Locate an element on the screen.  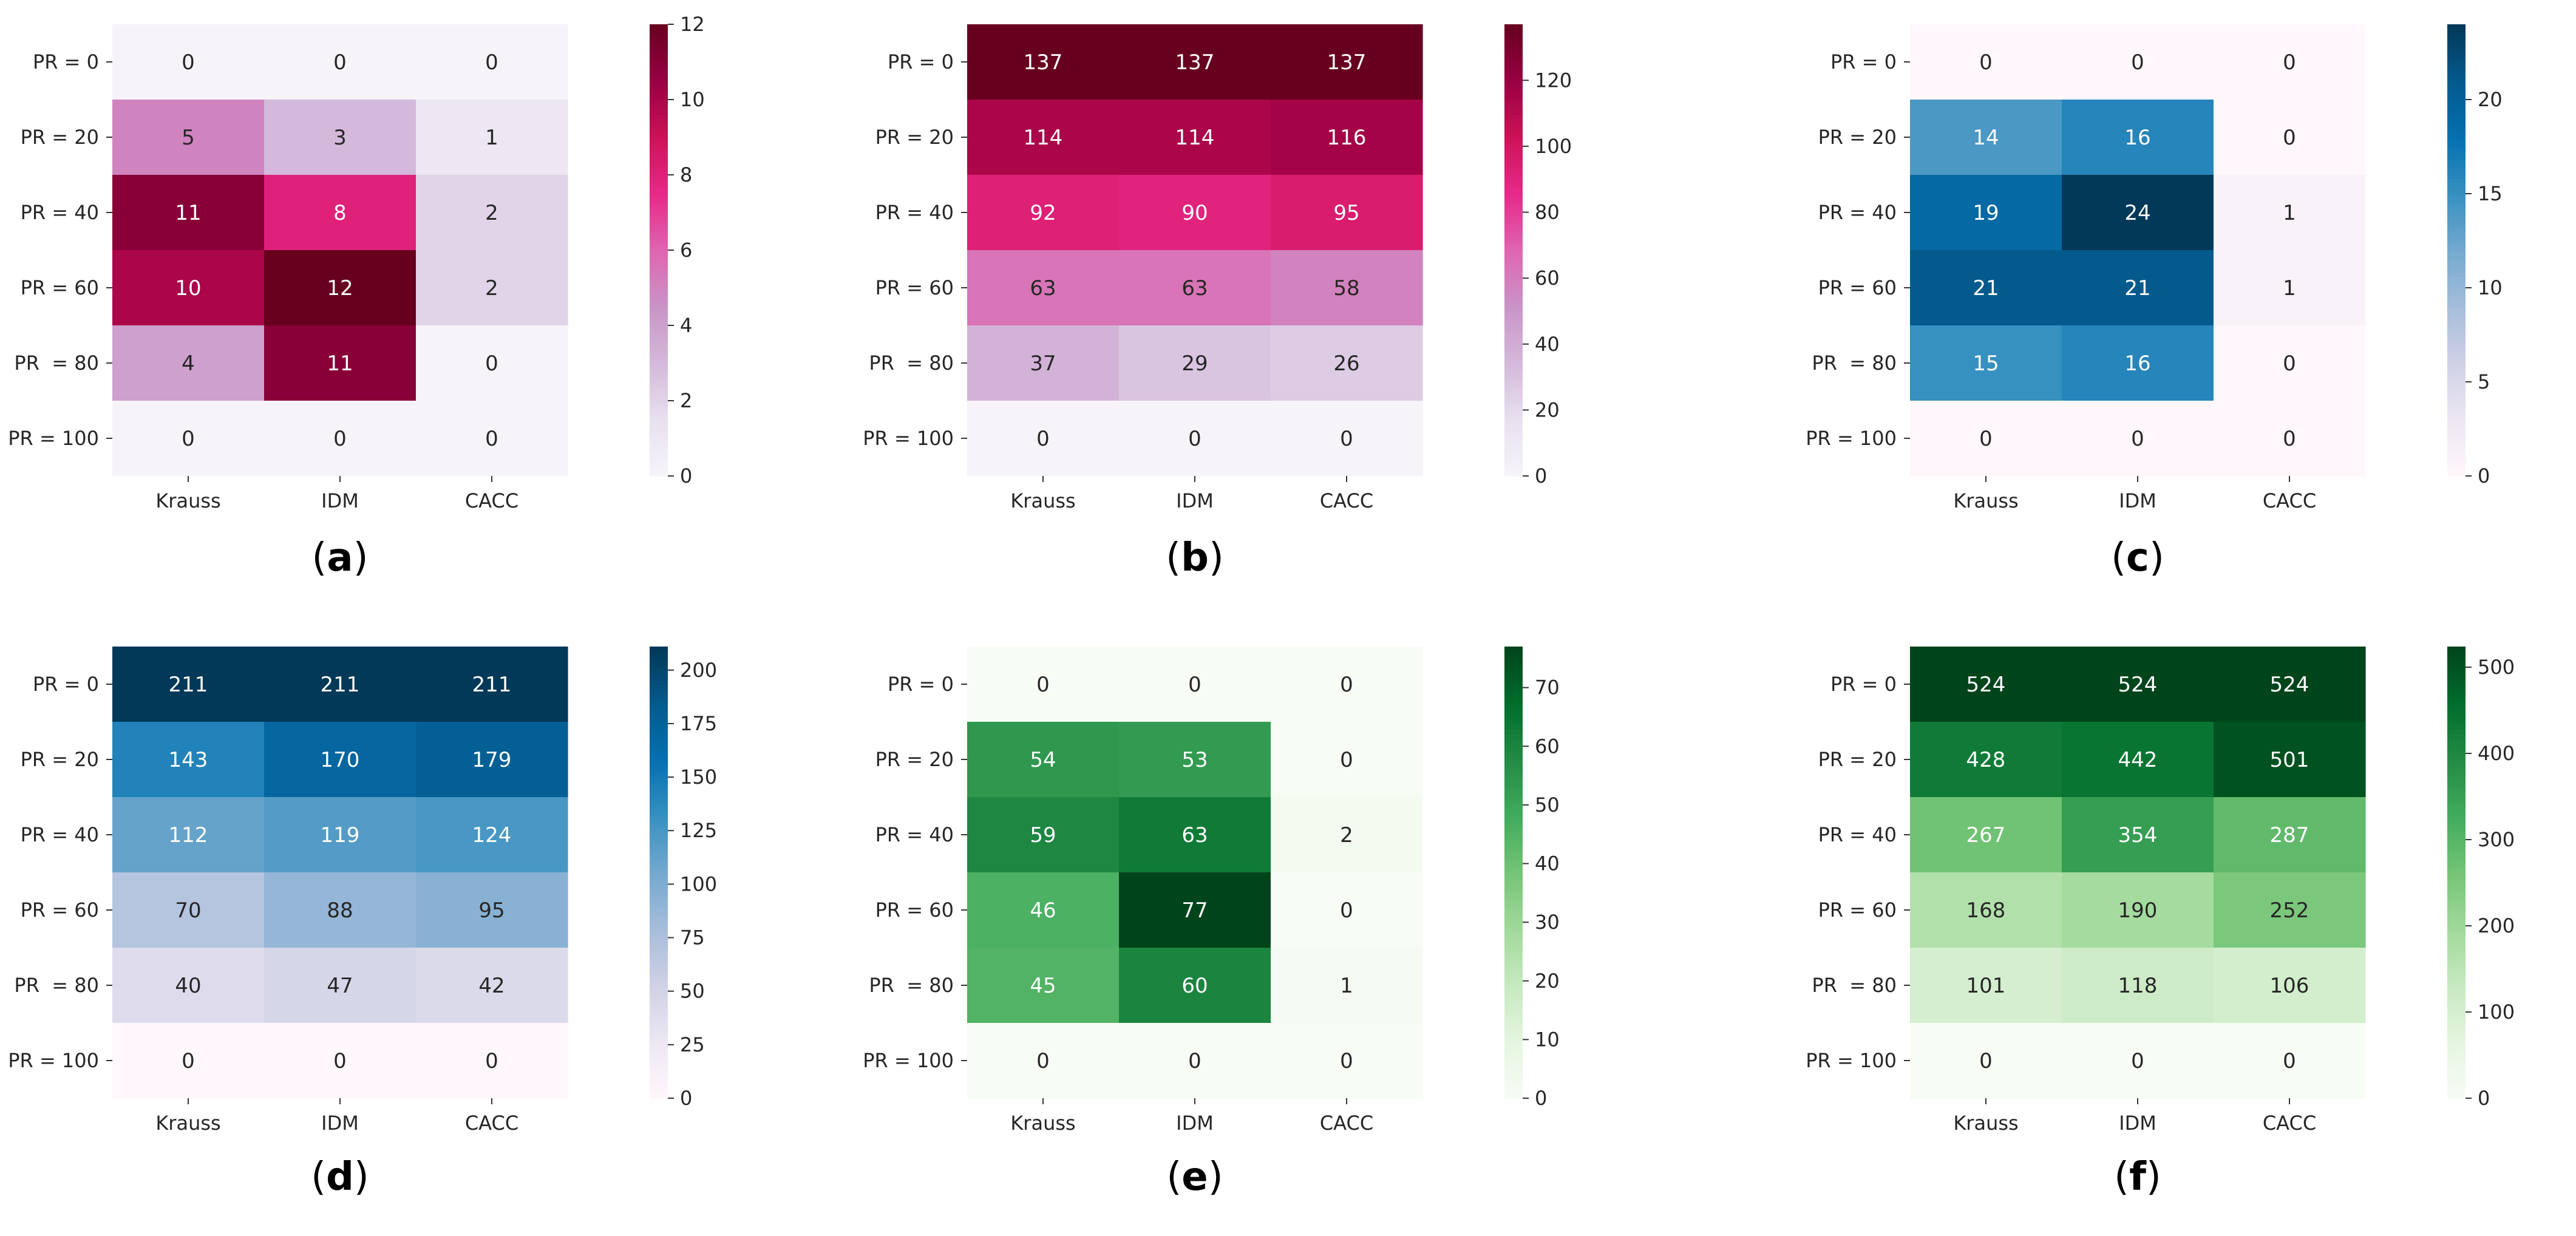
cell-value-label: 267 is located at coordinates (1986, 835).